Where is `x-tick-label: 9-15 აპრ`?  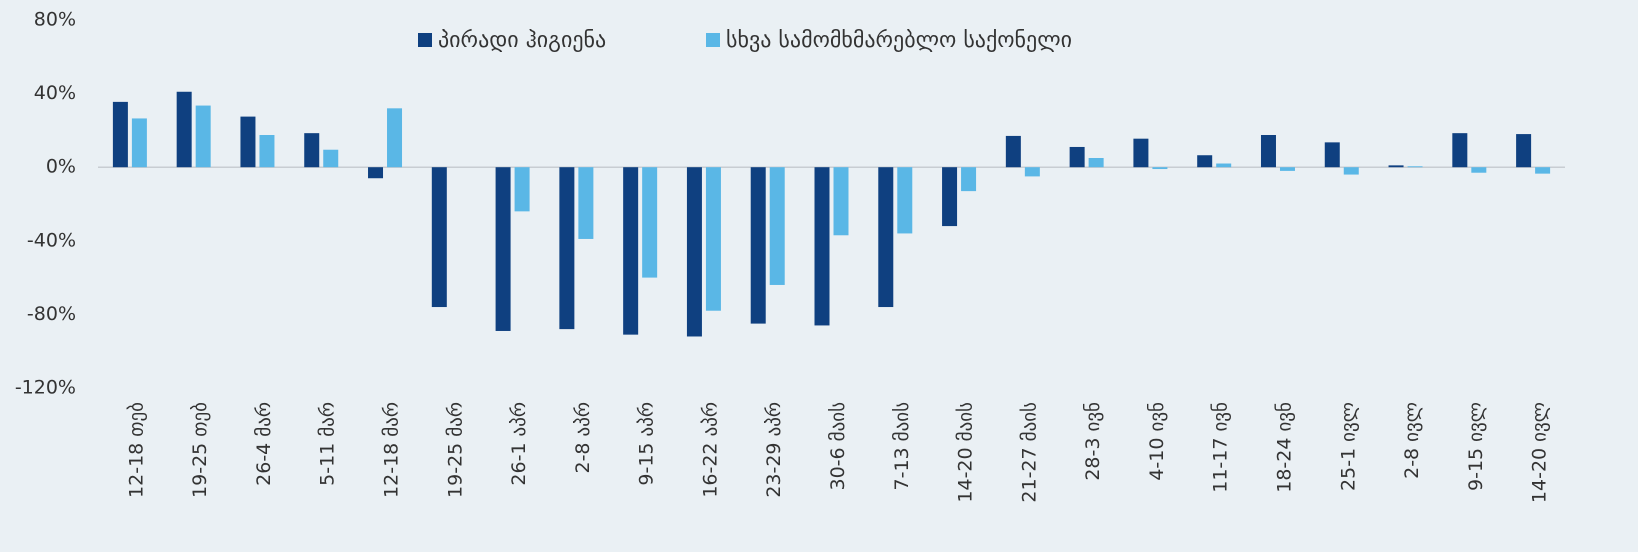 x-tick-label: 9-15 აპრ is located at coordinates (647, 444).